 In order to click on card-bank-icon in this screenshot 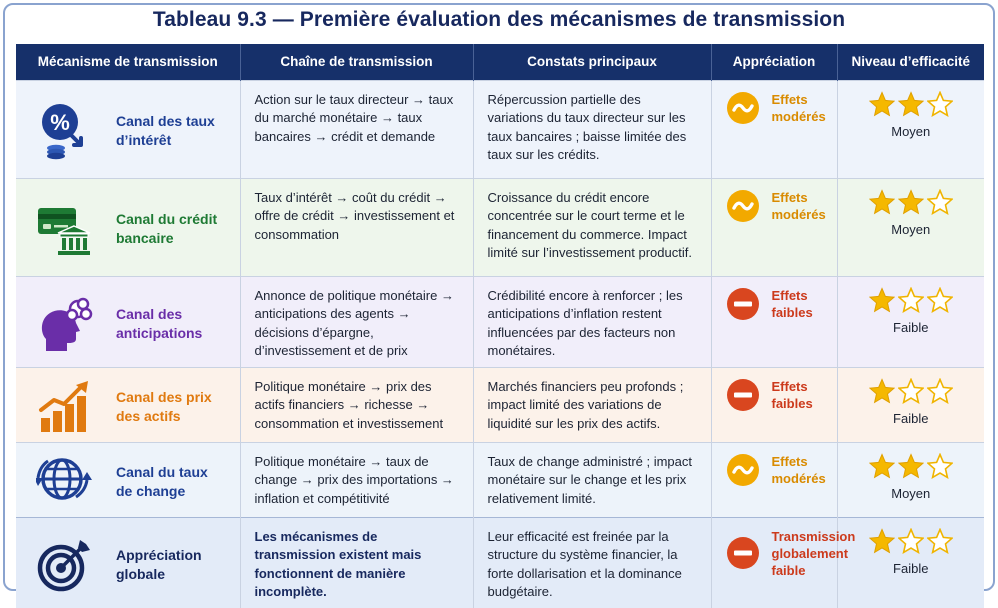, I will do `click(65, 229)`.